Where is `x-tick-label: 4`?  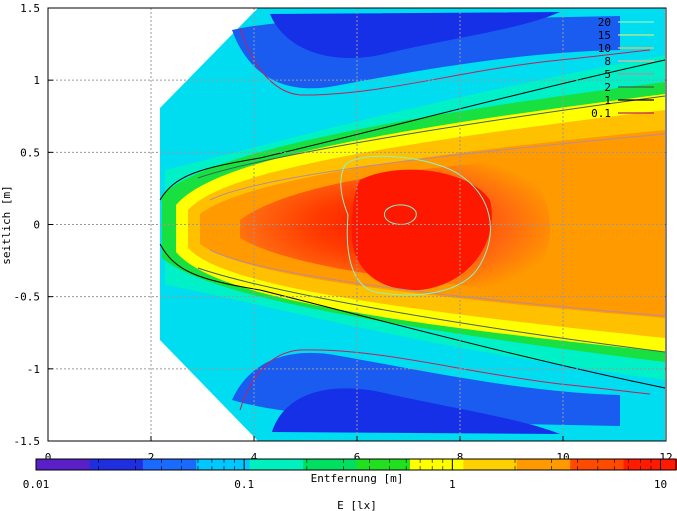 x-tick-label: 4 is located at coordinates (254, 457).